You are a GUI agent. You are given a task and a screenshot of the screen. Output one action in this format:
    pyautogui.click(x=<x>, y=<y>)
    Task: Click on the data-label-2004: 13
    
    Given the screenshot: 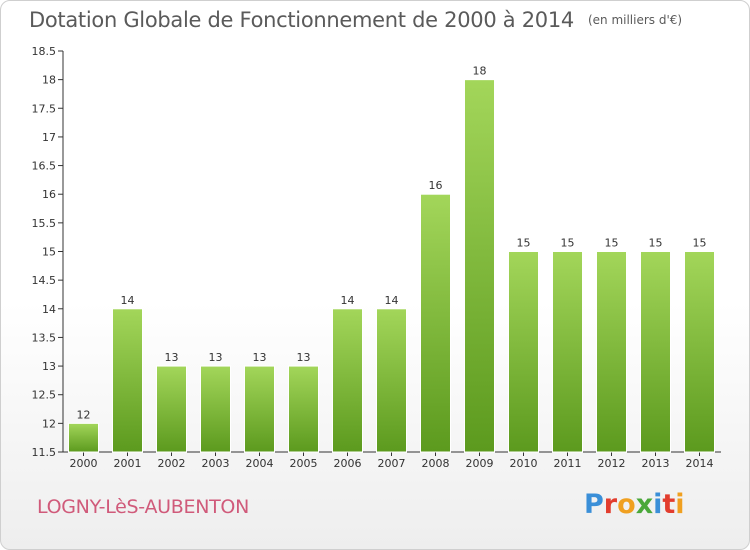 What is the action you would take?
    pyautogui.click(x=260, y=357)
    